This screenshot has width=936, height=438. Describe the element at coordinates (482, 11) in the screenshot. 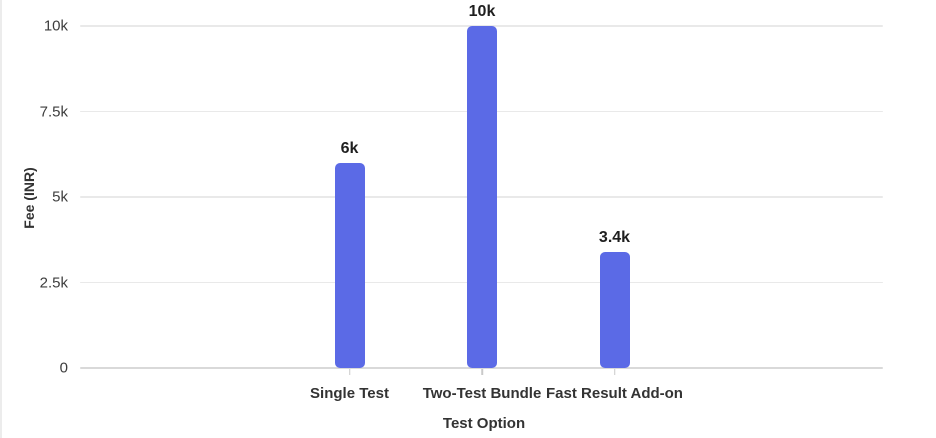

I see `bar-value-label: 10k` at that location.